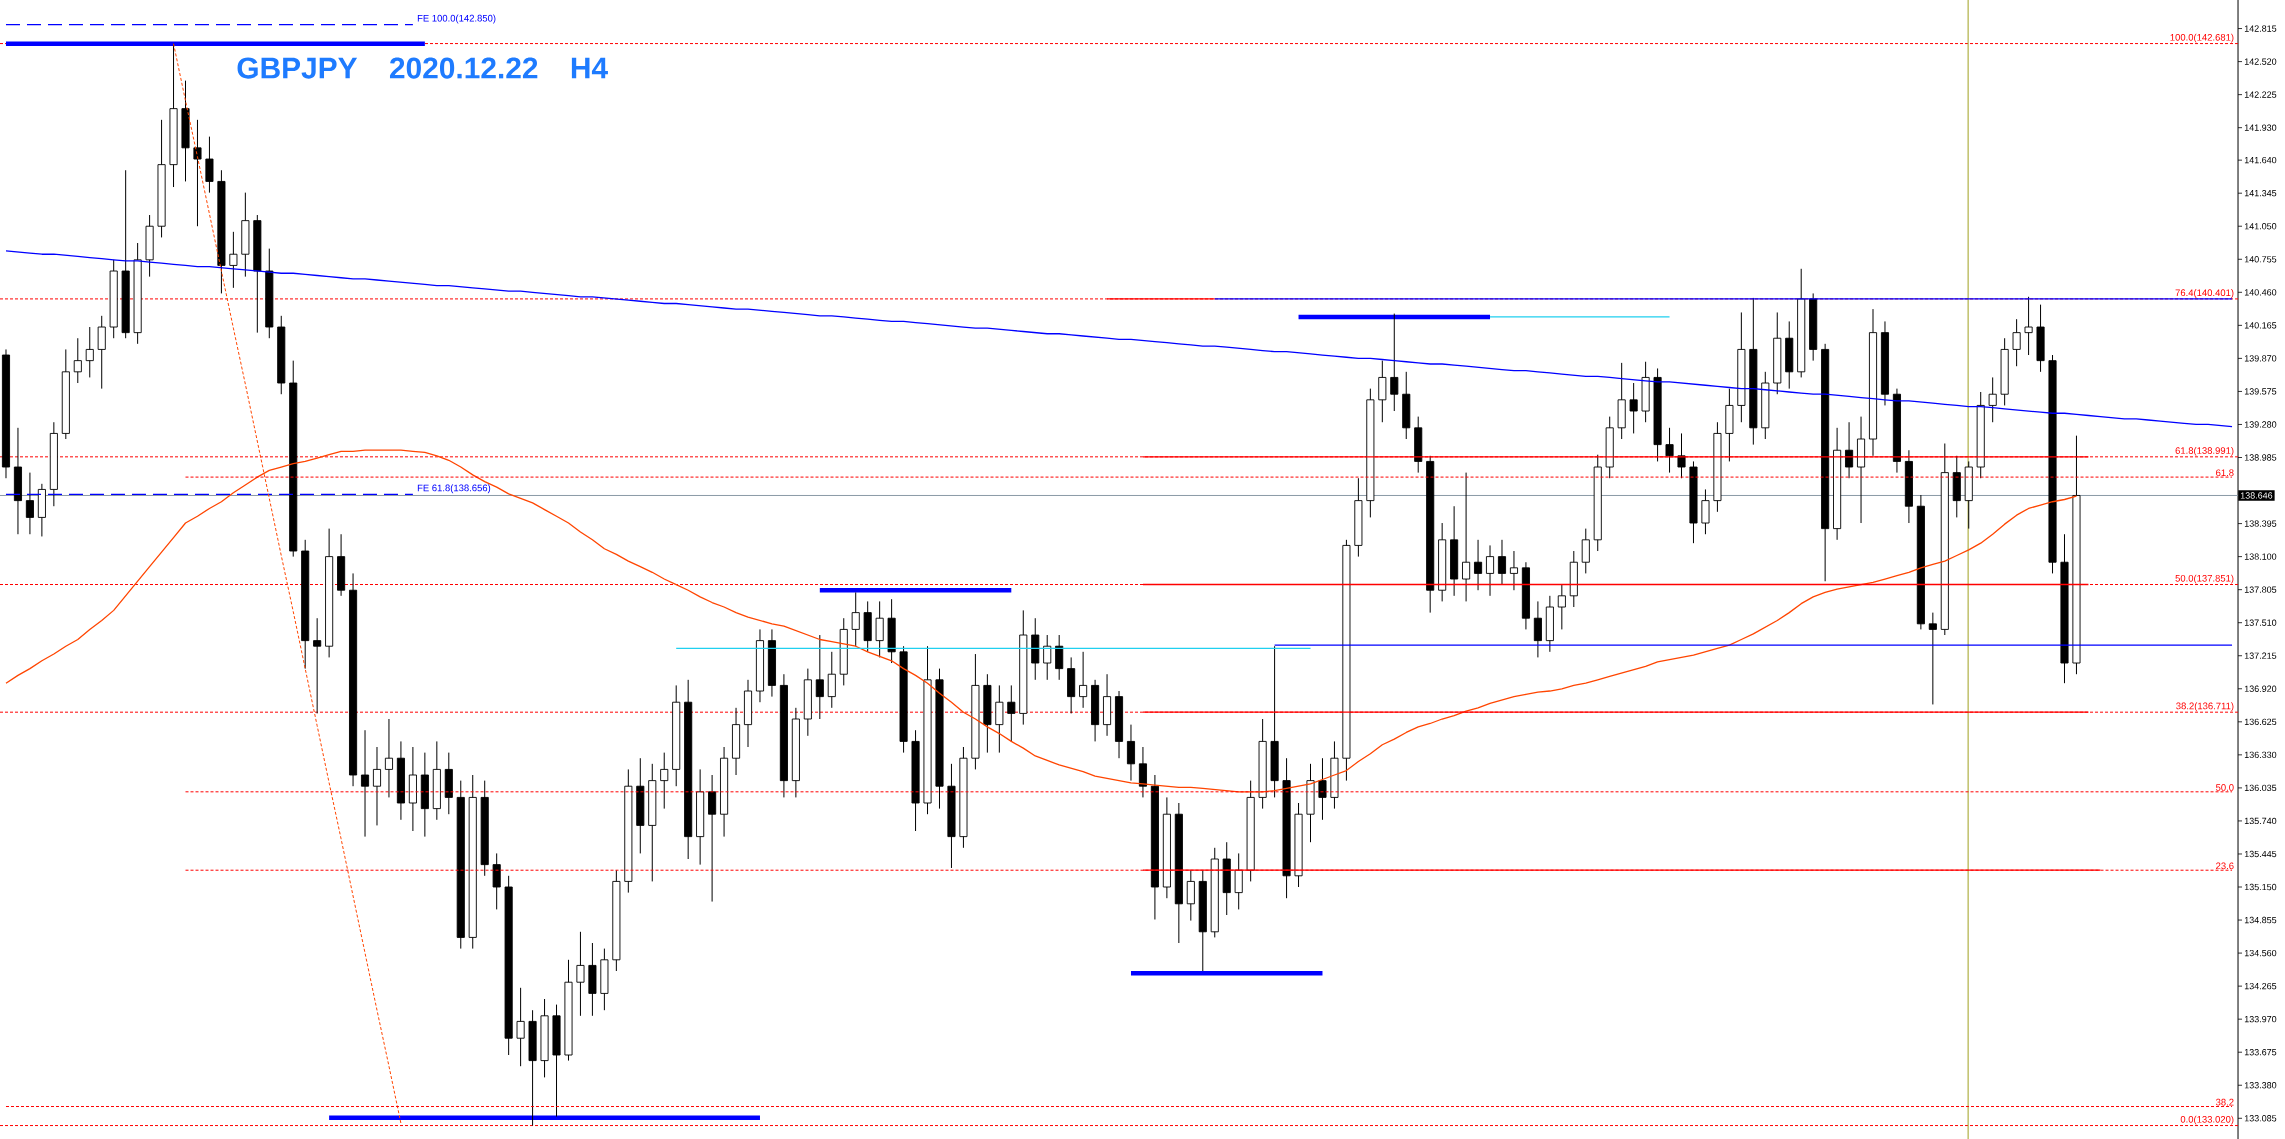  Describe the element at coordinates (2260, 292) in the screenshot. I see `y-tick-label: 140.460` at that location.